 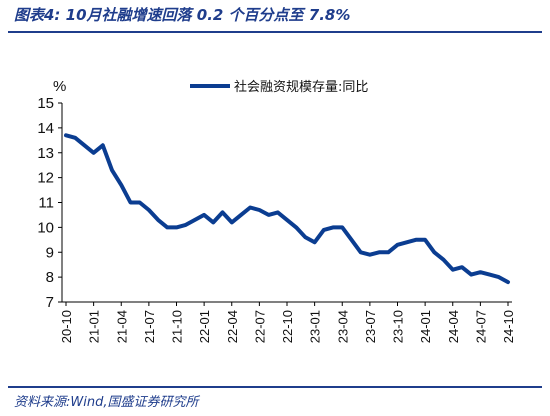 I want to click on x-tick-label: 22-04, so click(x=232, y=326).